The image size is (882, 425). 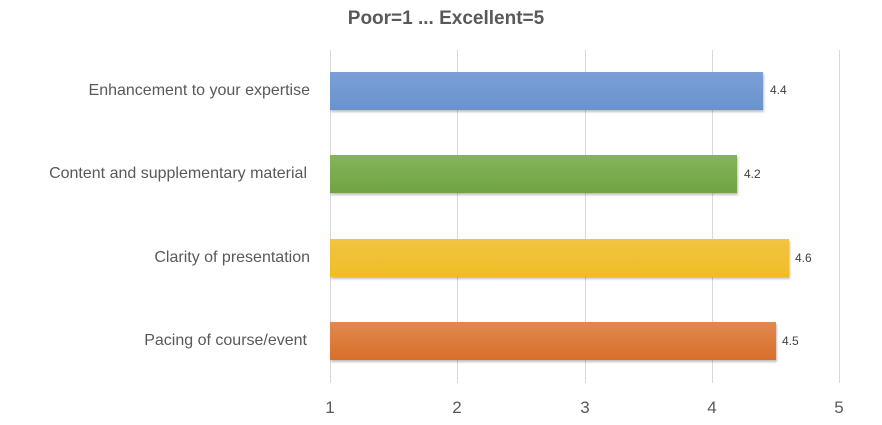 What do you see at coordinates (752, 174) in the screenshot?
I see `value-label-content: 4.2` at bounding box center [752, 174].